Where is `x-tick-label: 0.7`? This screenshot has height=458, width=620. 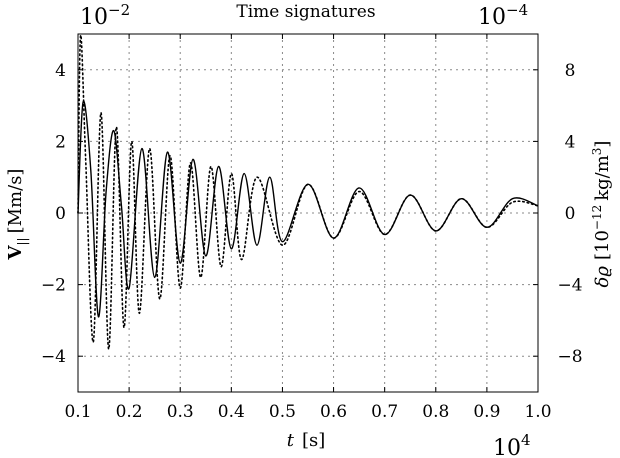 x-tick-label: 0.7 is located at coordinates (384, 412).